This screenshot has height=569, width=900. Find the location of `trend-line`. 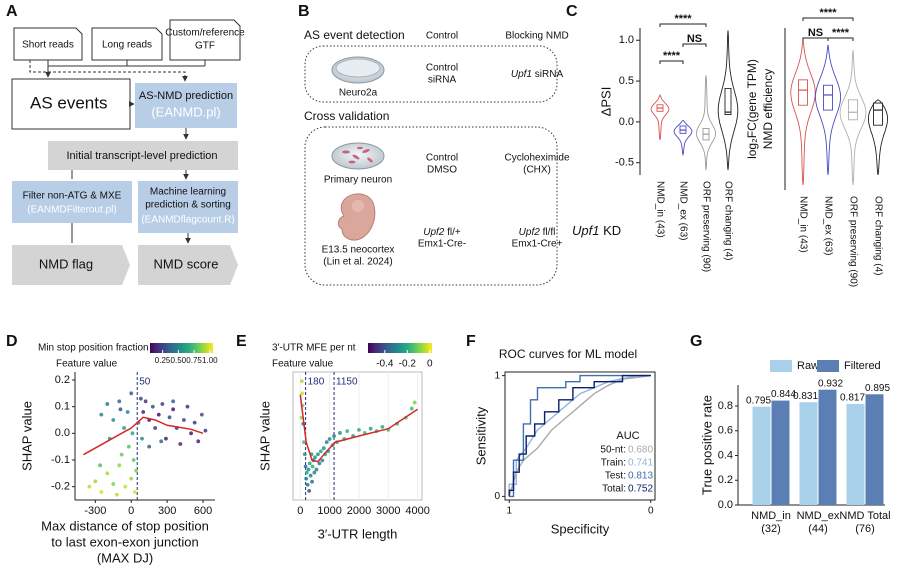

trend-line is located at coordinates (143, 436).